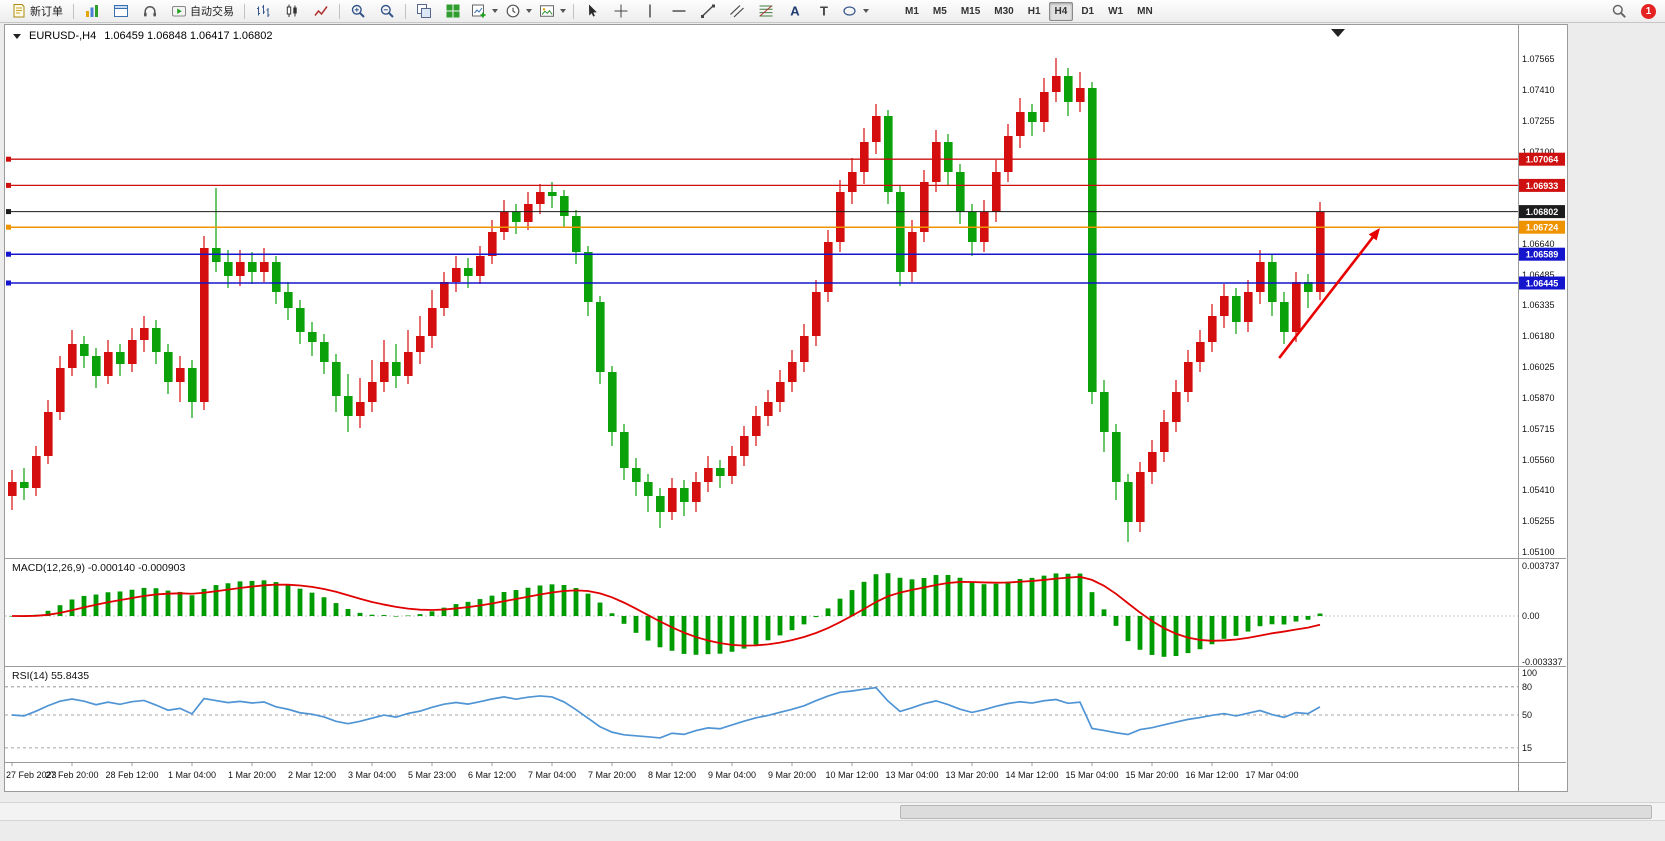  I want to click on timeframe-w1-button: W1, so click(1116, 11).